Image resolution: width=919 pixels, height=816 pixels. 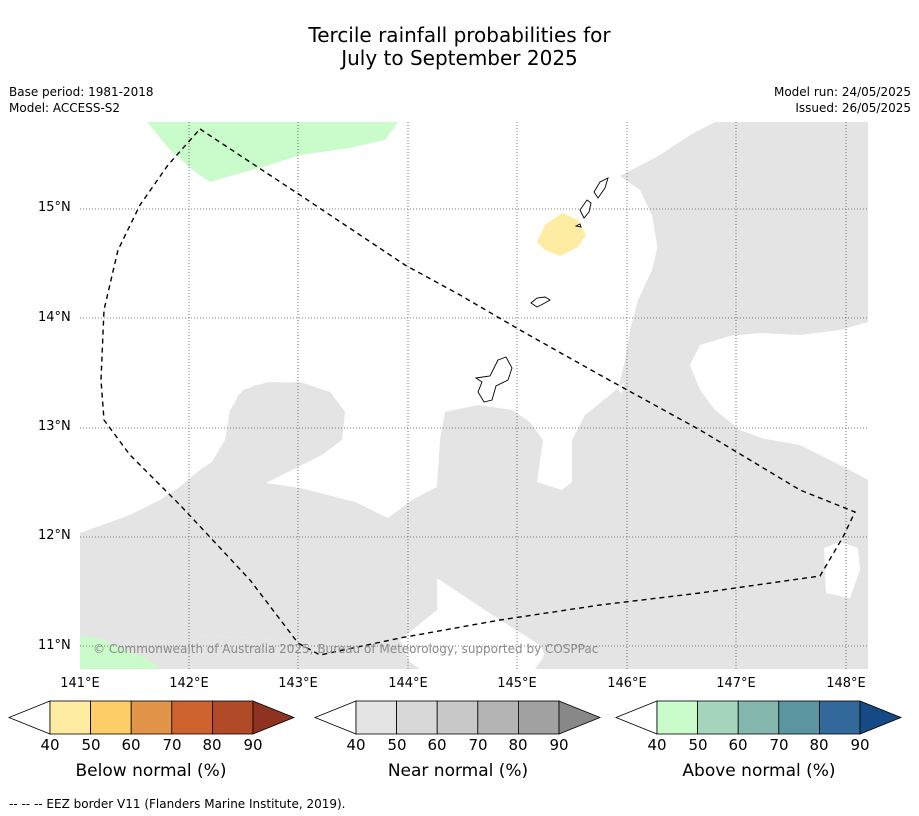 What do you see at coordinates (736, 683) in the screenshot?
I see `lon-label-147e: 147°E` at bounding box center [736, 683].